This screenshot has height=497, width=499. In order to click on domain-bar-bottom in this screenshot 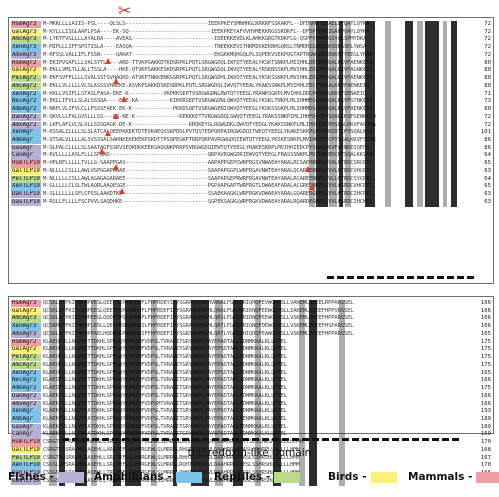, I will do `click(262, 439)`.